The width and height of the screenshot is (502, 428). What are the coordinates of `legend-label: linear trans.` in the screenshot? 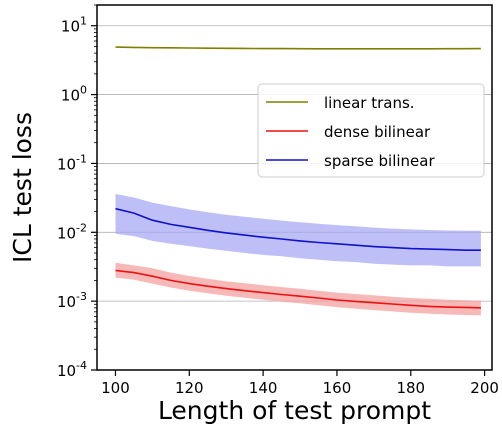 It's located at (369, 103).